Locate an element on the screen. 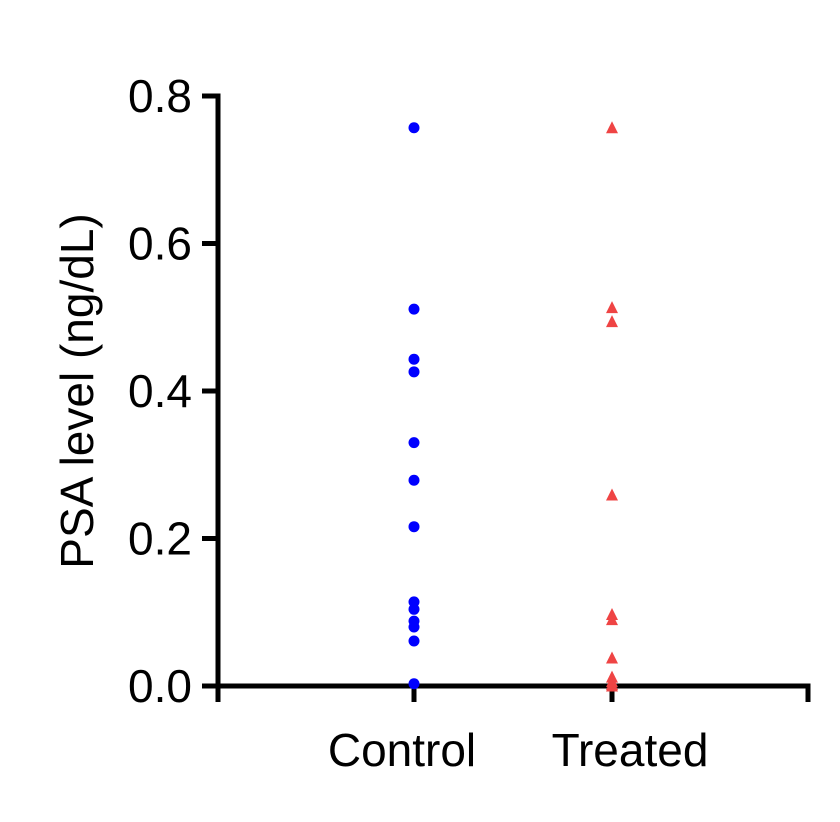  y-tick-label: 0.0 is located at coordinates (160, 686).